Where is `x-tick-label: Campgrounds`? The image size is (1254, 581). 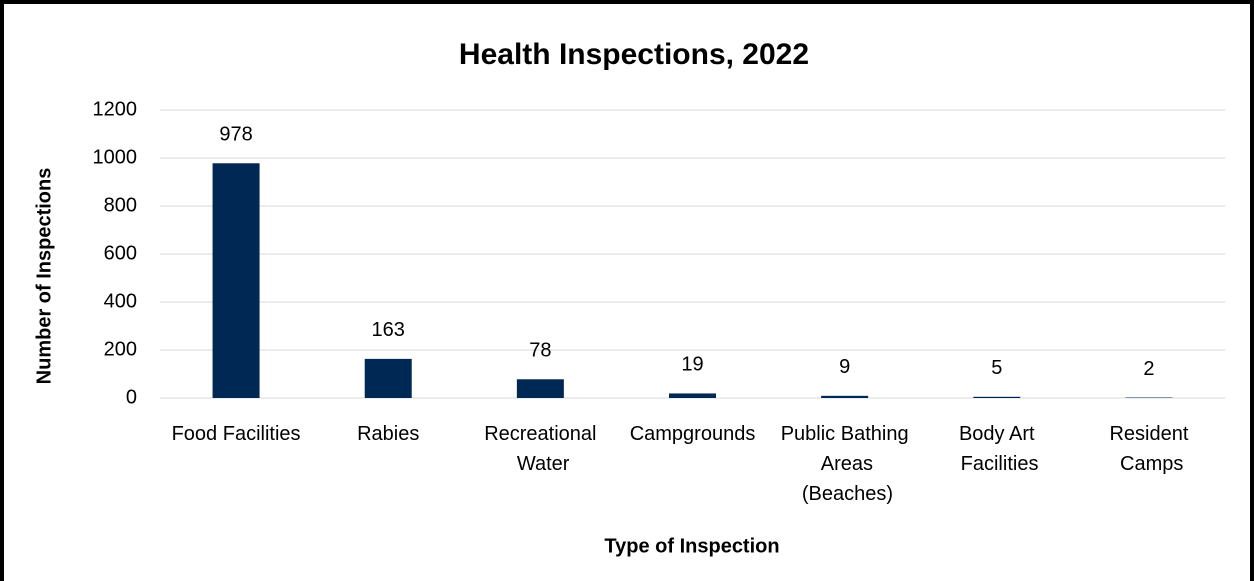
x-tick-label: Campgrounds is located at coordinates (693, 434).